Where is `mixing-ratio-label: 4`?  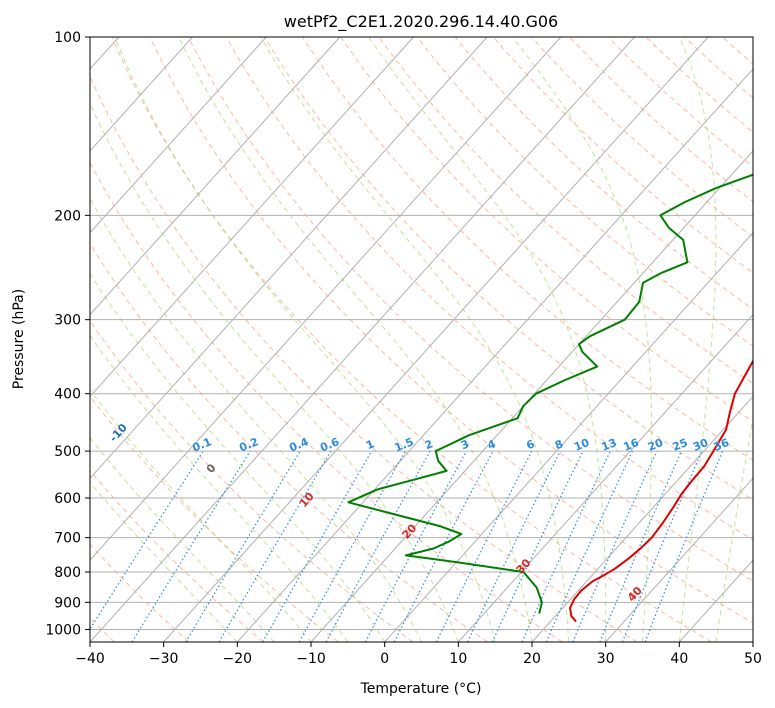 mixing-ratio-label: 4 is located at coordinates (492, 444).